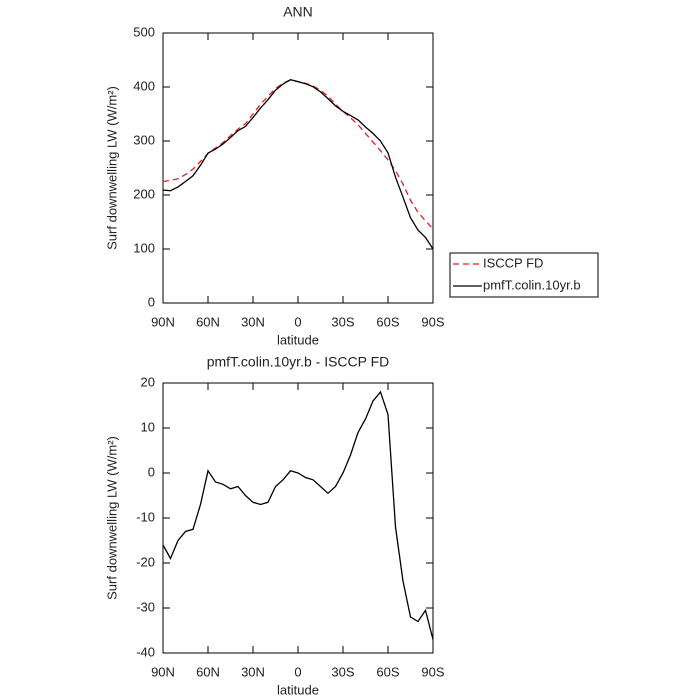 The image size is (700, 700). What do you see at coordinates (144, 247) in the screenshot?
I see `y-tick-label: 100` at bounding box center [144, 247].